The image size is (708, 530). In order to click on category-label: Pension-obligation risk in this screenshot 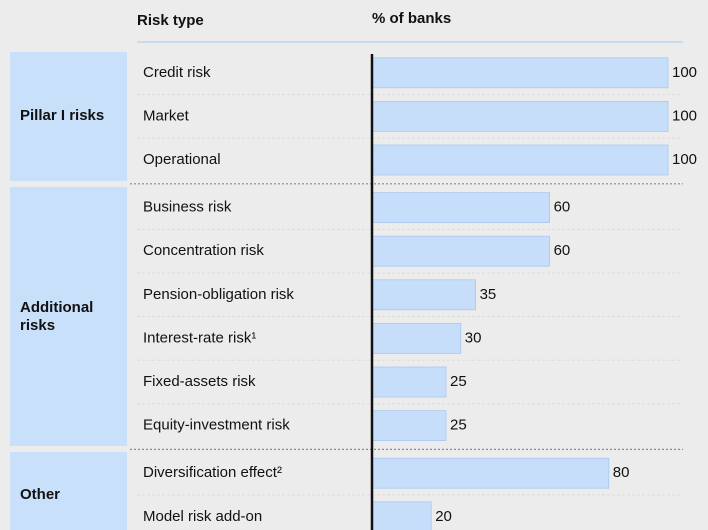, I will do `click(218, 294)`.